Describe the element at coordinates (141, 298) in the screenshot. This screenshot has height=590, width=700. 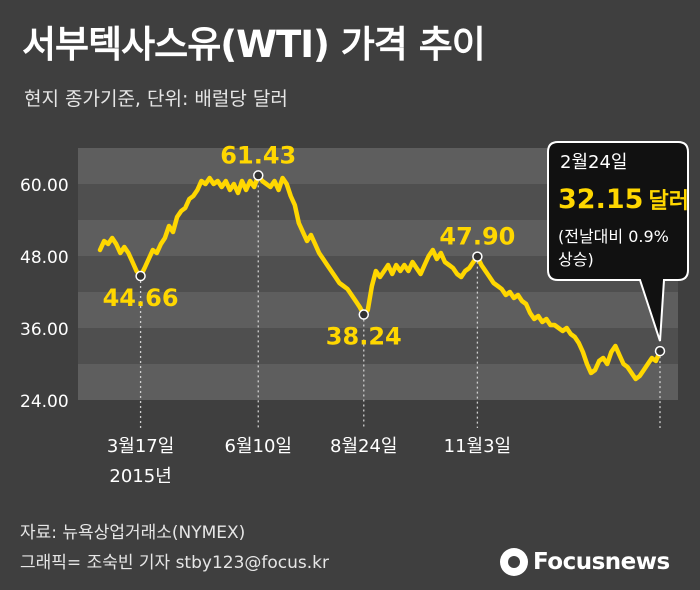
I see `point-value-label: 44.66` at that location.